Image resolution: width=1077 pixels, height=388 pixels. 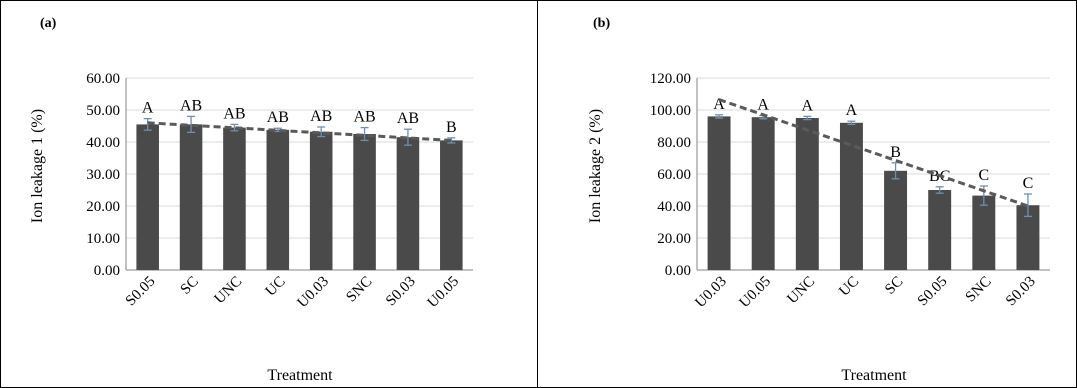 What do you see at coordinates (191, 124) in the screenshot?
I see `error-bar-SC` at bounding box center [191, 124].